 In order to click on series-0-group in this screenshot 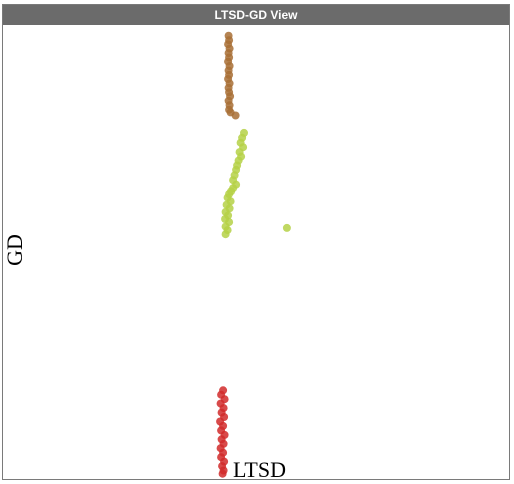, I will do `click(232, 75)`.